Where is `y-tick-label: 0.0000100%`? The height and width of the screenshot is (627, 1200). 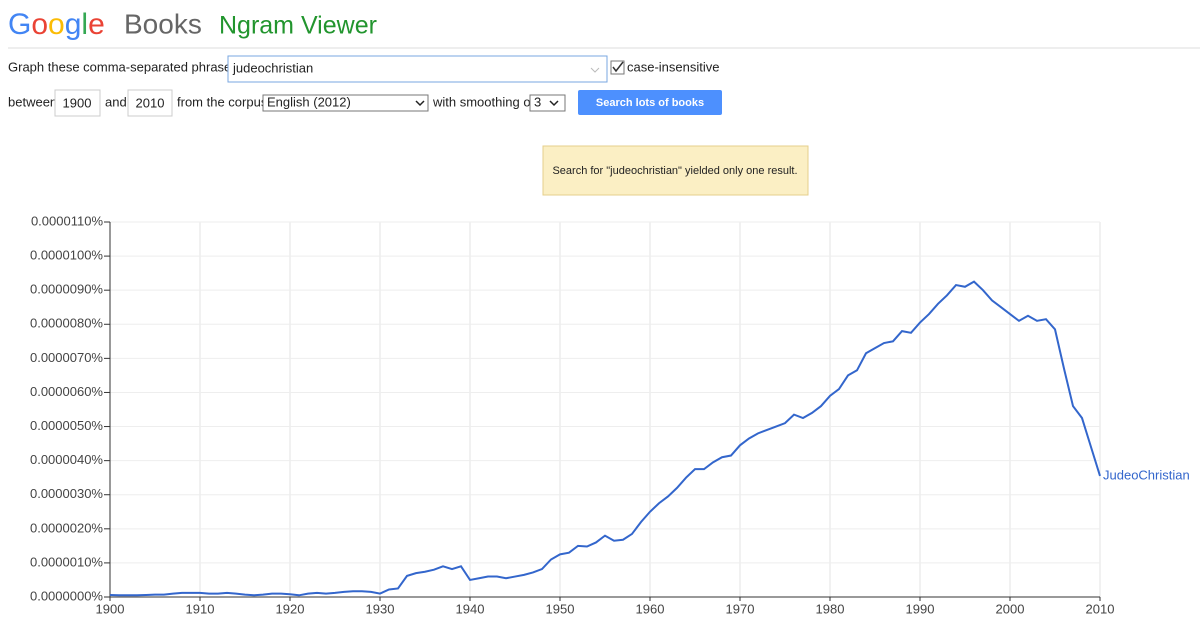 y-tick-label: 0.0000100% is located at coordinates (66, 255).